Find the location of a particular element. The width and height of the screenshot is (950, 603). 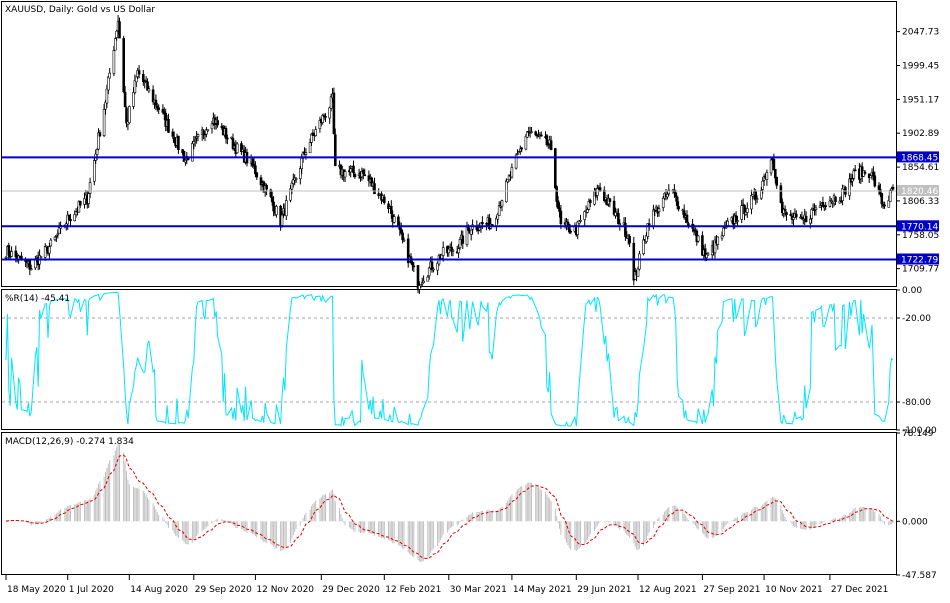

x-tick-label: 1 Jul 2020 is located at coordinates (91, 590).